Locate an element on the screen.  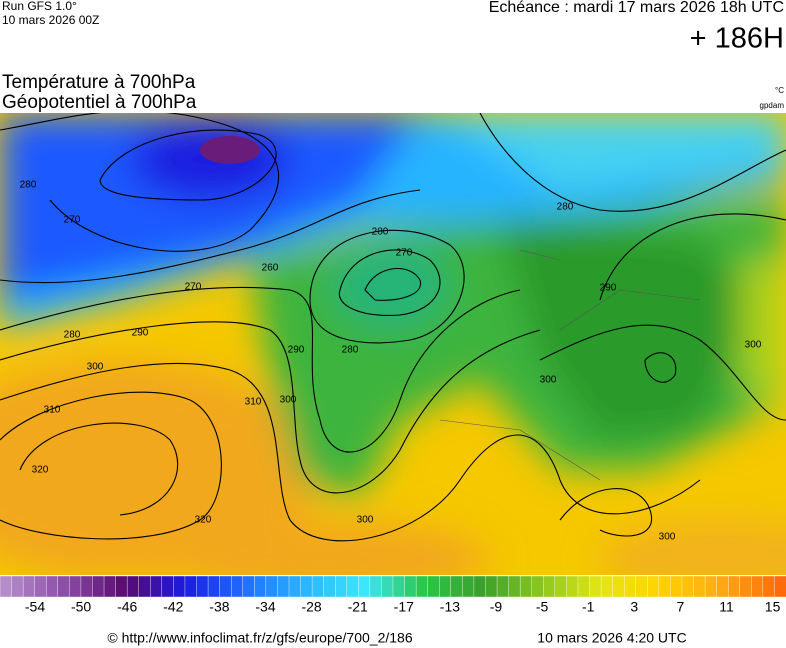
contour-label: 310 is located at coordinates (52, 410).